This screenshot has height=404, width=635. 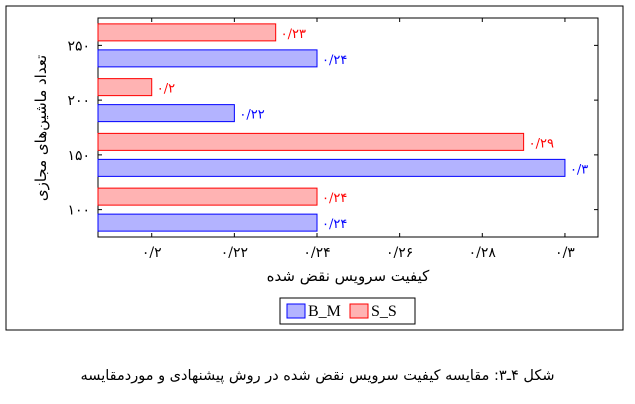 I want to click on y-tick-label: ۲۵۰, so click(x=78, y=46).